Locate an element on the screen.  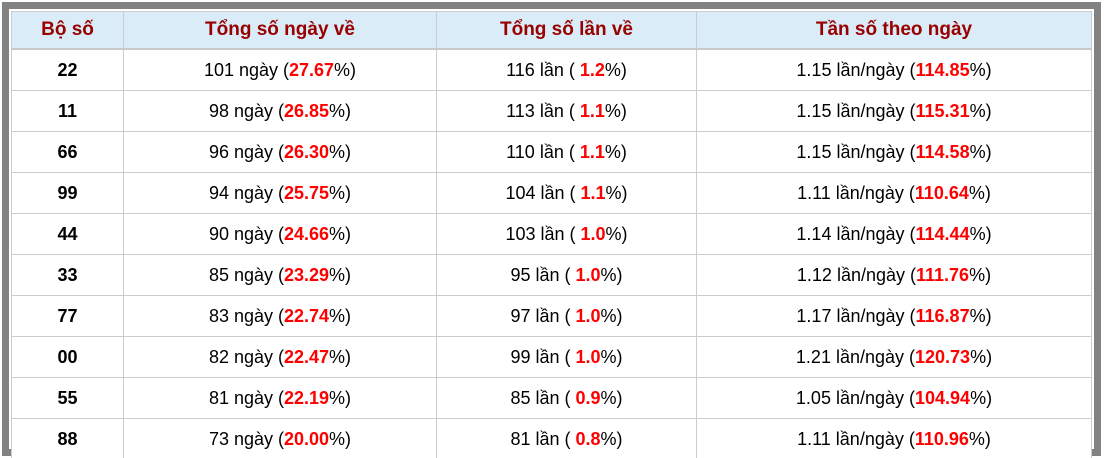
frequency-text: 1.21 lần/ngày ( is located at coordinates (855, 356).